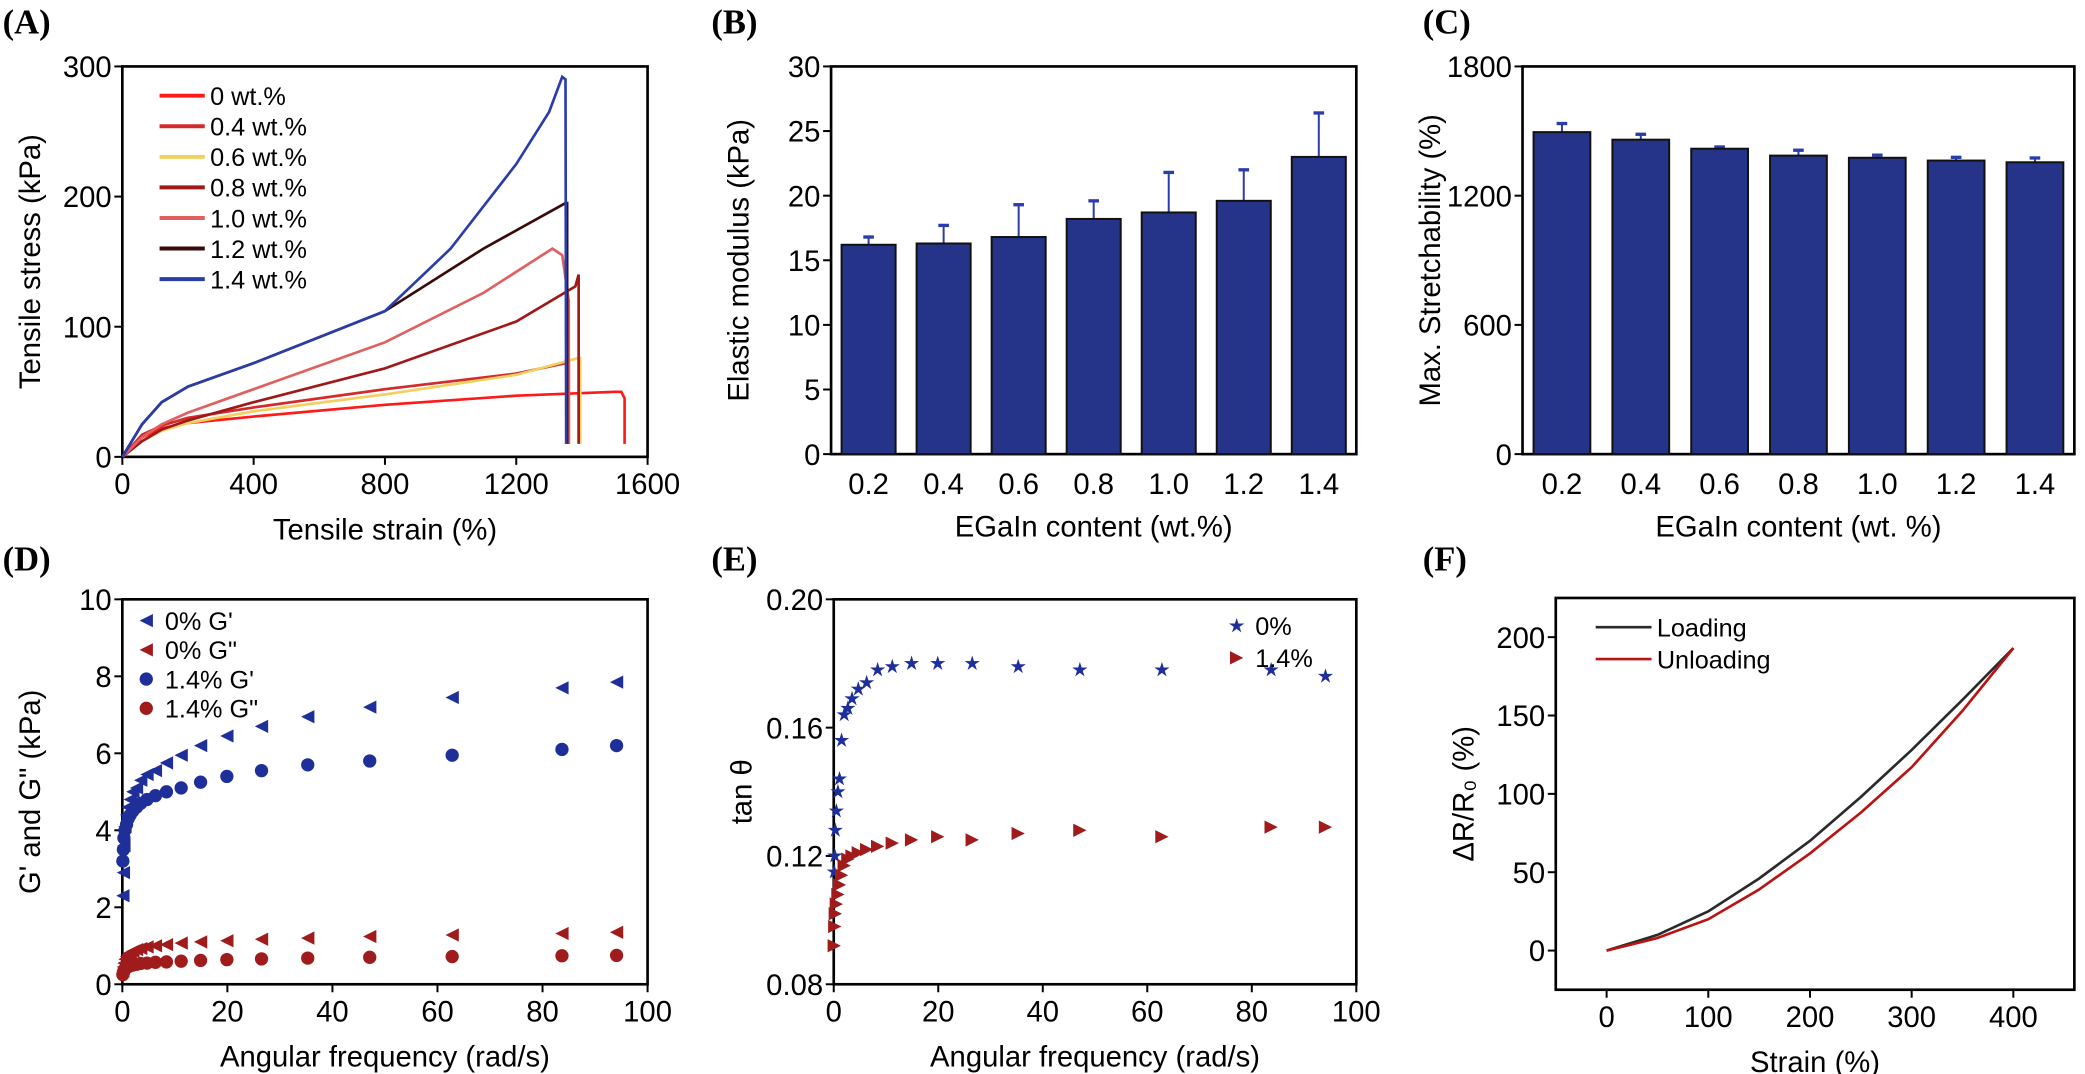 The height and width of the screenshot is (1074, 2085). What do you see at coordinates (542, 1012) in the screenshot?
I see `x-tick-label: 80` at bounding box center [542, 1012].